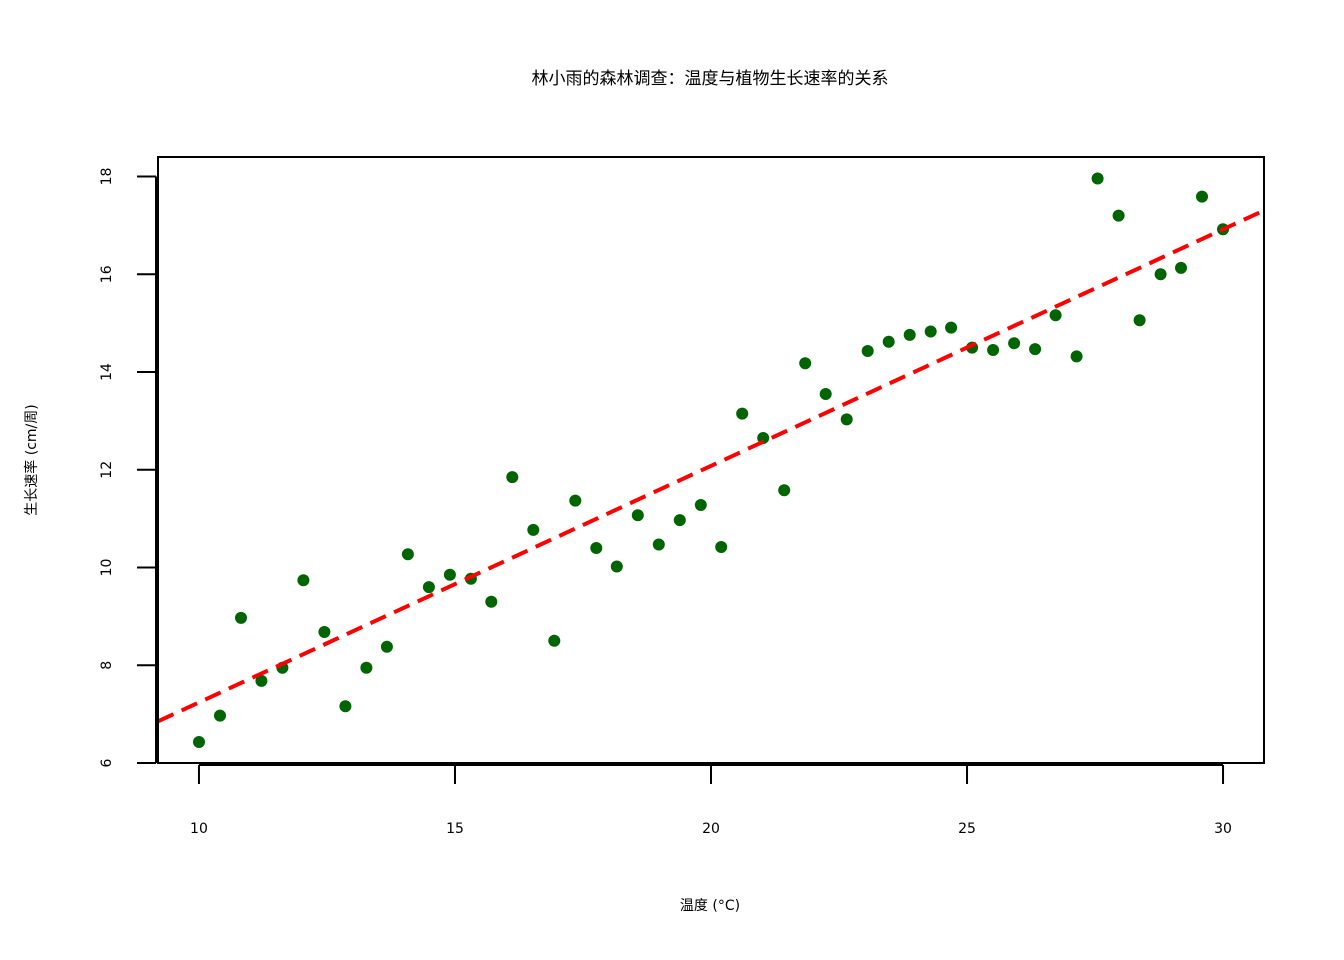  Describe the element at coordinates (107, 568) in the screenshot. I see `y-tick-label: 10` at that location.